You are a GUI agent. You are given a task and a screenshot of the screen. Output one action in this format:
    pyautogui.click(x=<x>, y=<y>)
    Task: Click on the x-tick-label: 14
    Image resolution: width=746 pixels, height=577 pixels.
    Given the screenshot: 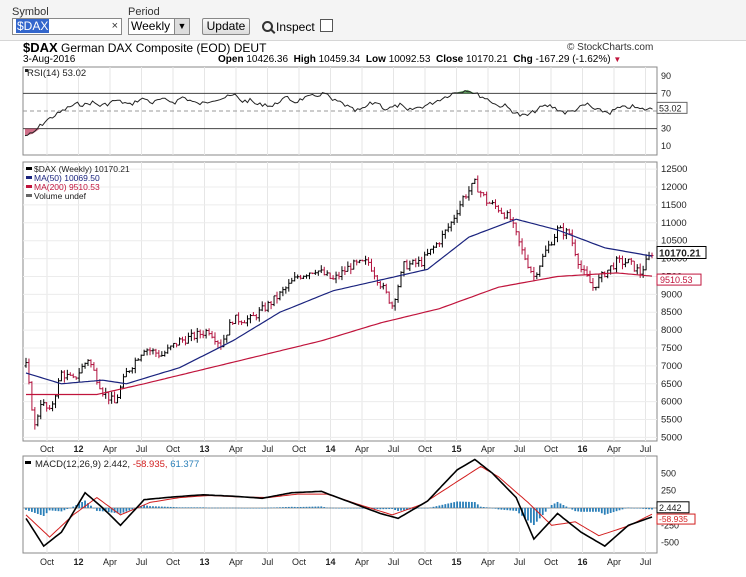 What is the action you would take?
    pyautogui.click(x=330, y=449)
    